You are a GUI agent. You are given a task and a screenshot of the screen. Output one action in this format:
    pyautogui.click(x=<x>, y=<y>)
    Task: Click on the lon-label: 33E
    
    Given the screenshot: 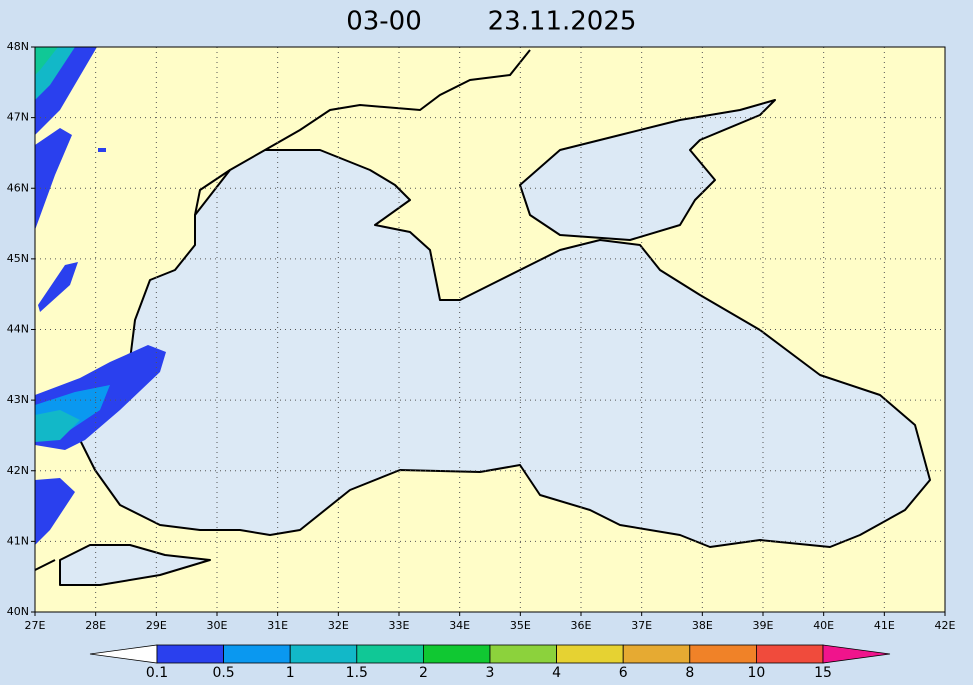 What is the action you would take?
    pyautogui.click(x=399, y=625)
    